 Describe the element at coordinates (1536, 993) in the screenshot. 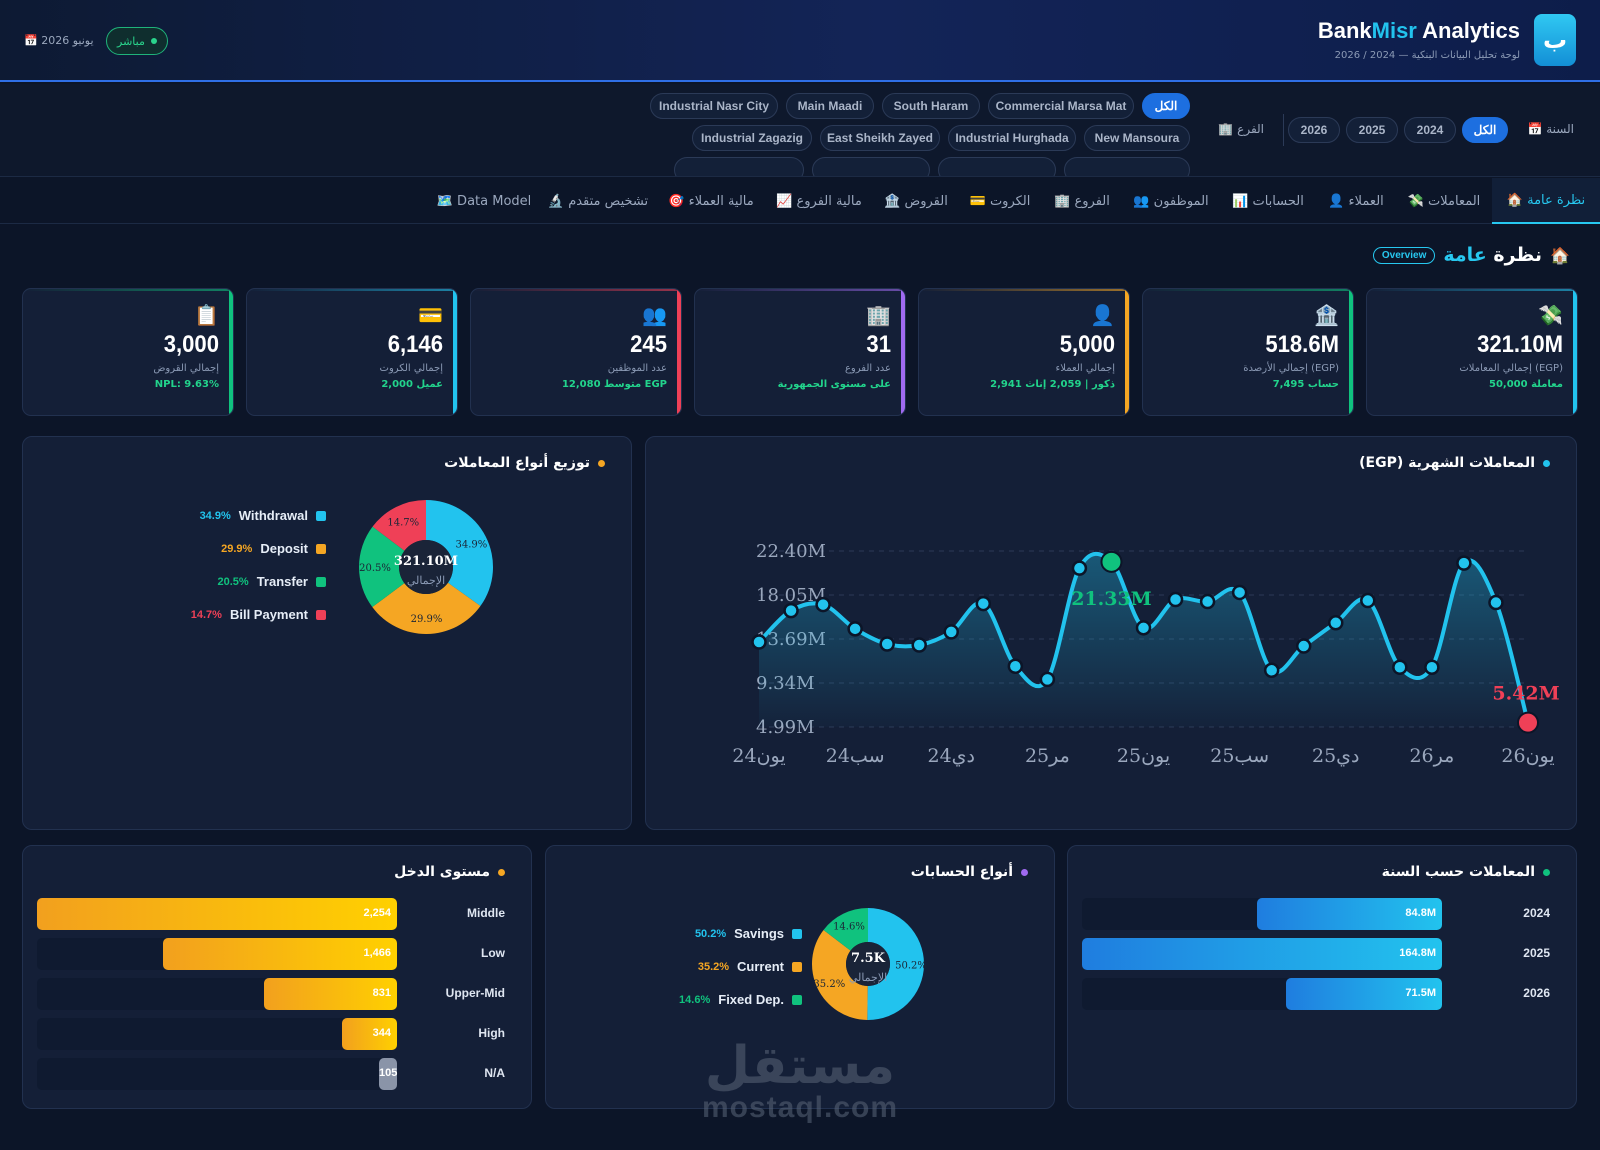

I see `bar-category-label: 2026` at that location.